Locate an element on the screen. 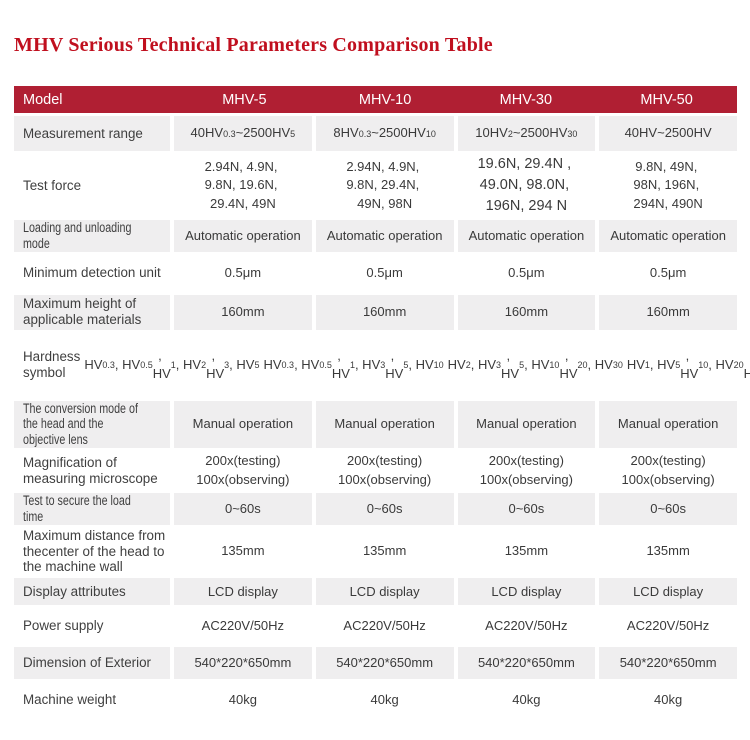 This screenshot has width=750, height=740. value-cell-mhv-30: 0~60s is located at coordinates (526, 509).